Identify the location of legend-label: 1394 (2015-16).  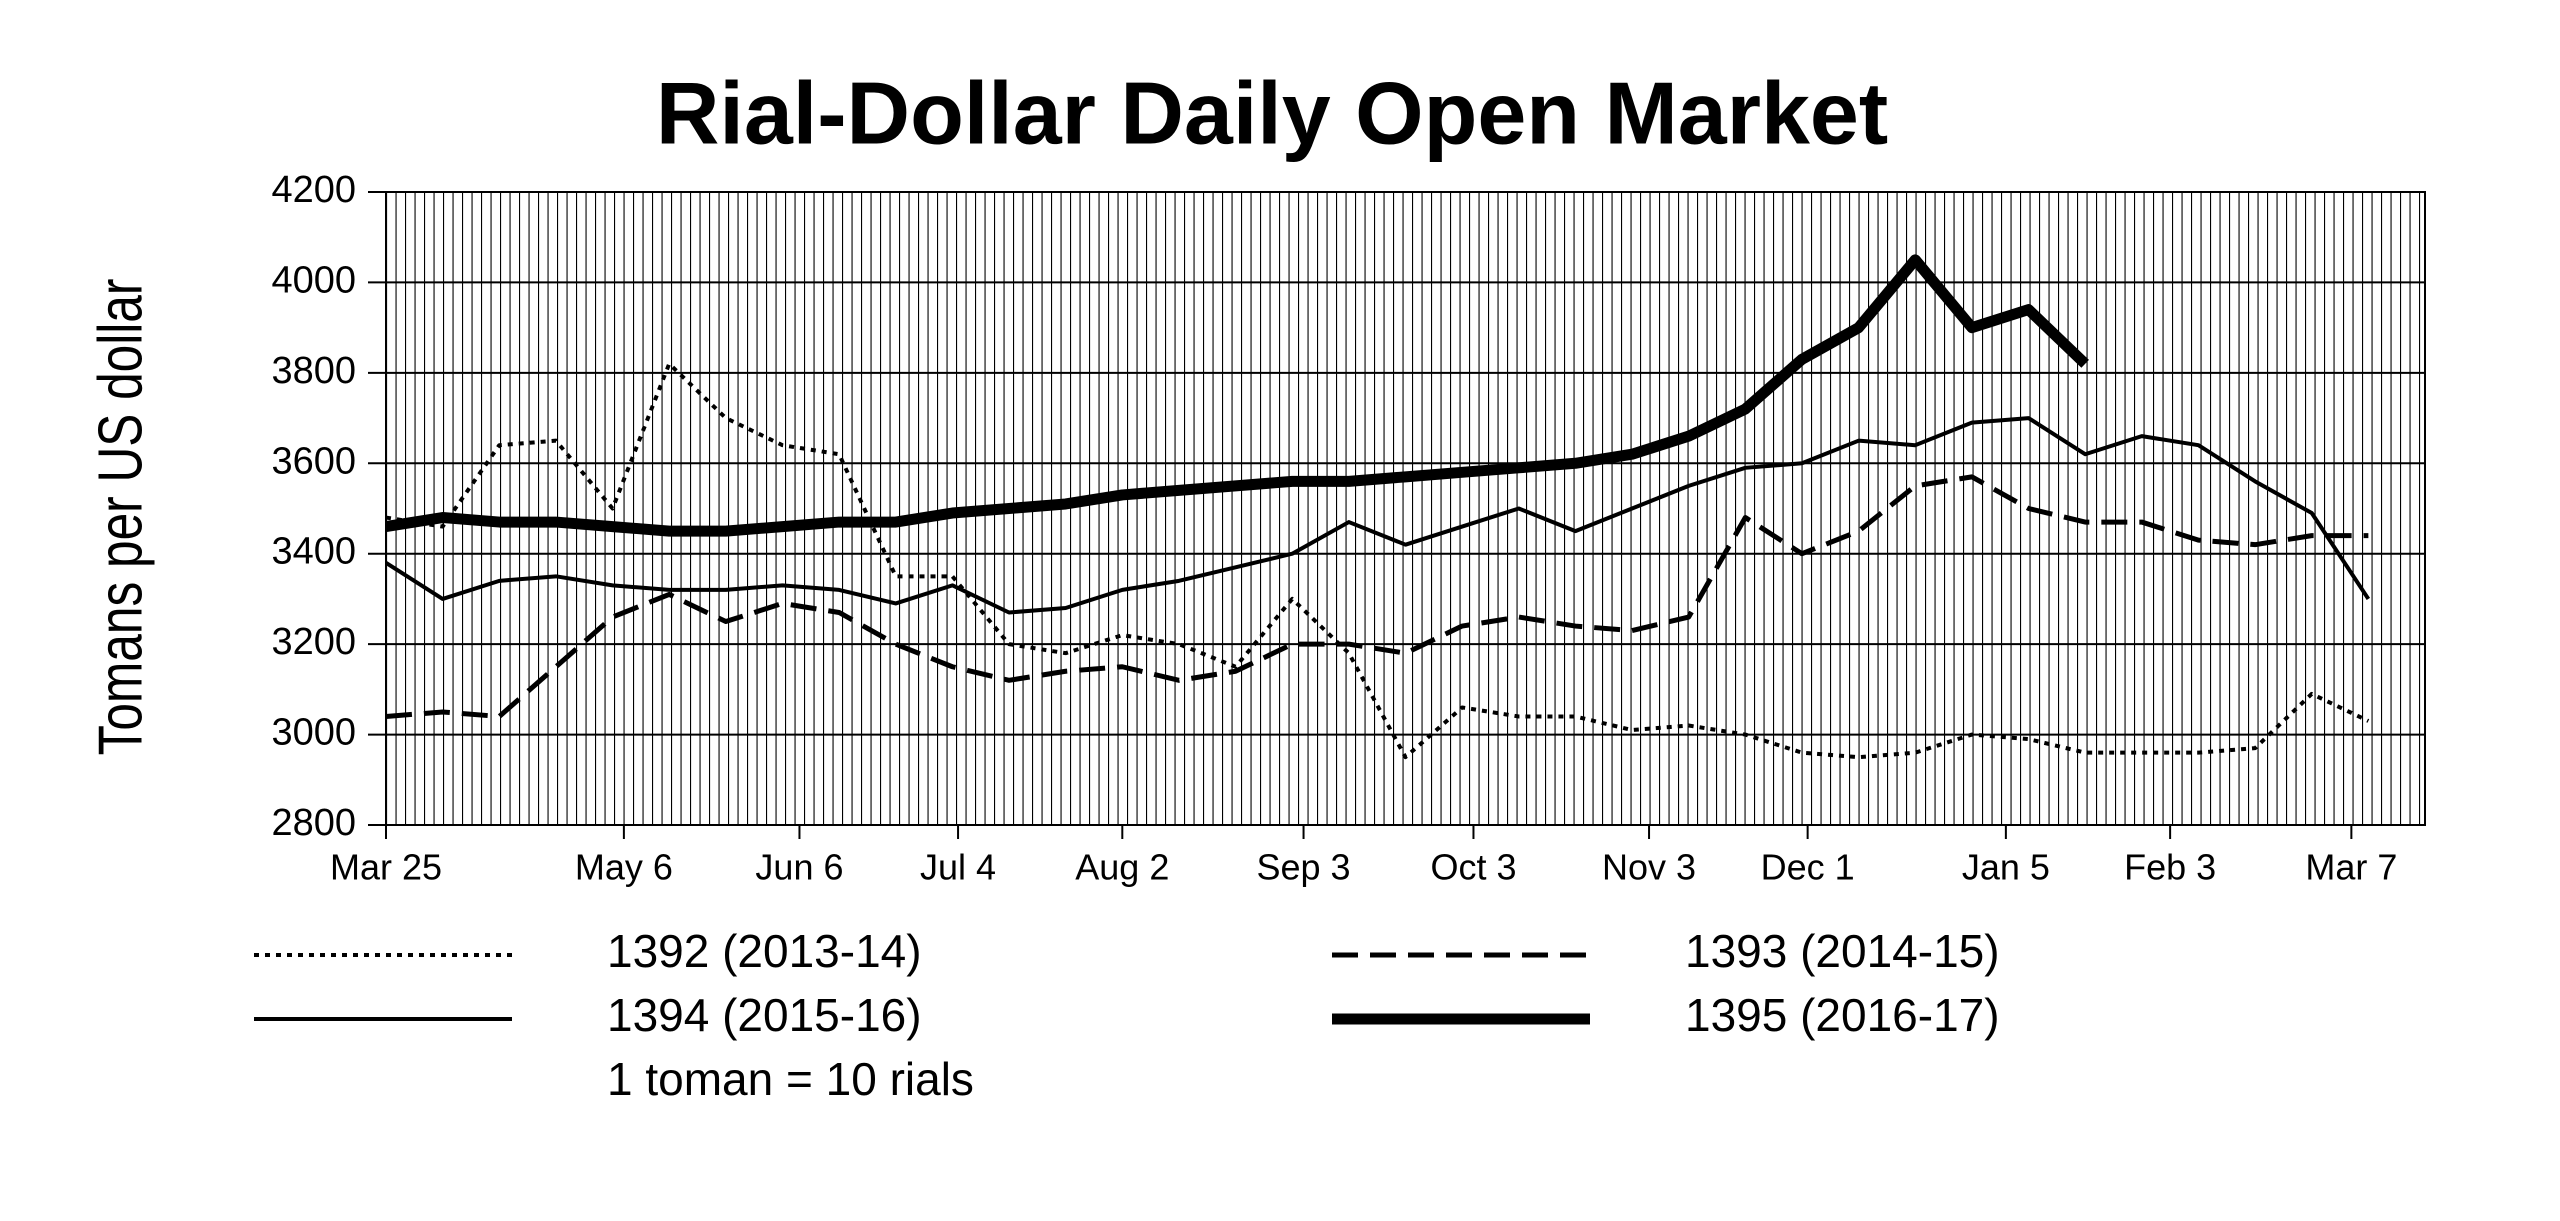
(764, 1015).